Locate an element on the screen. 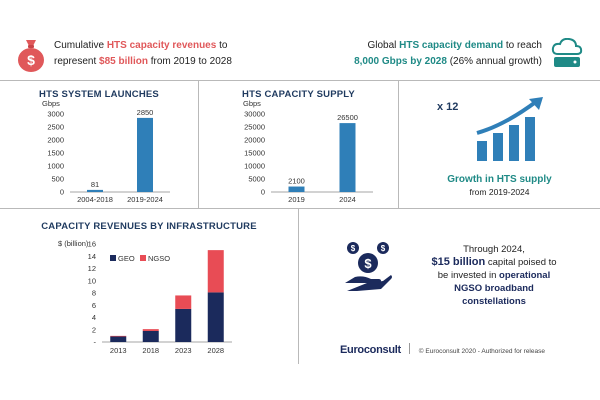 The width and height of the screenshot is (600, 400). y-tick-label: 6 is located at coordinates (94, 305).